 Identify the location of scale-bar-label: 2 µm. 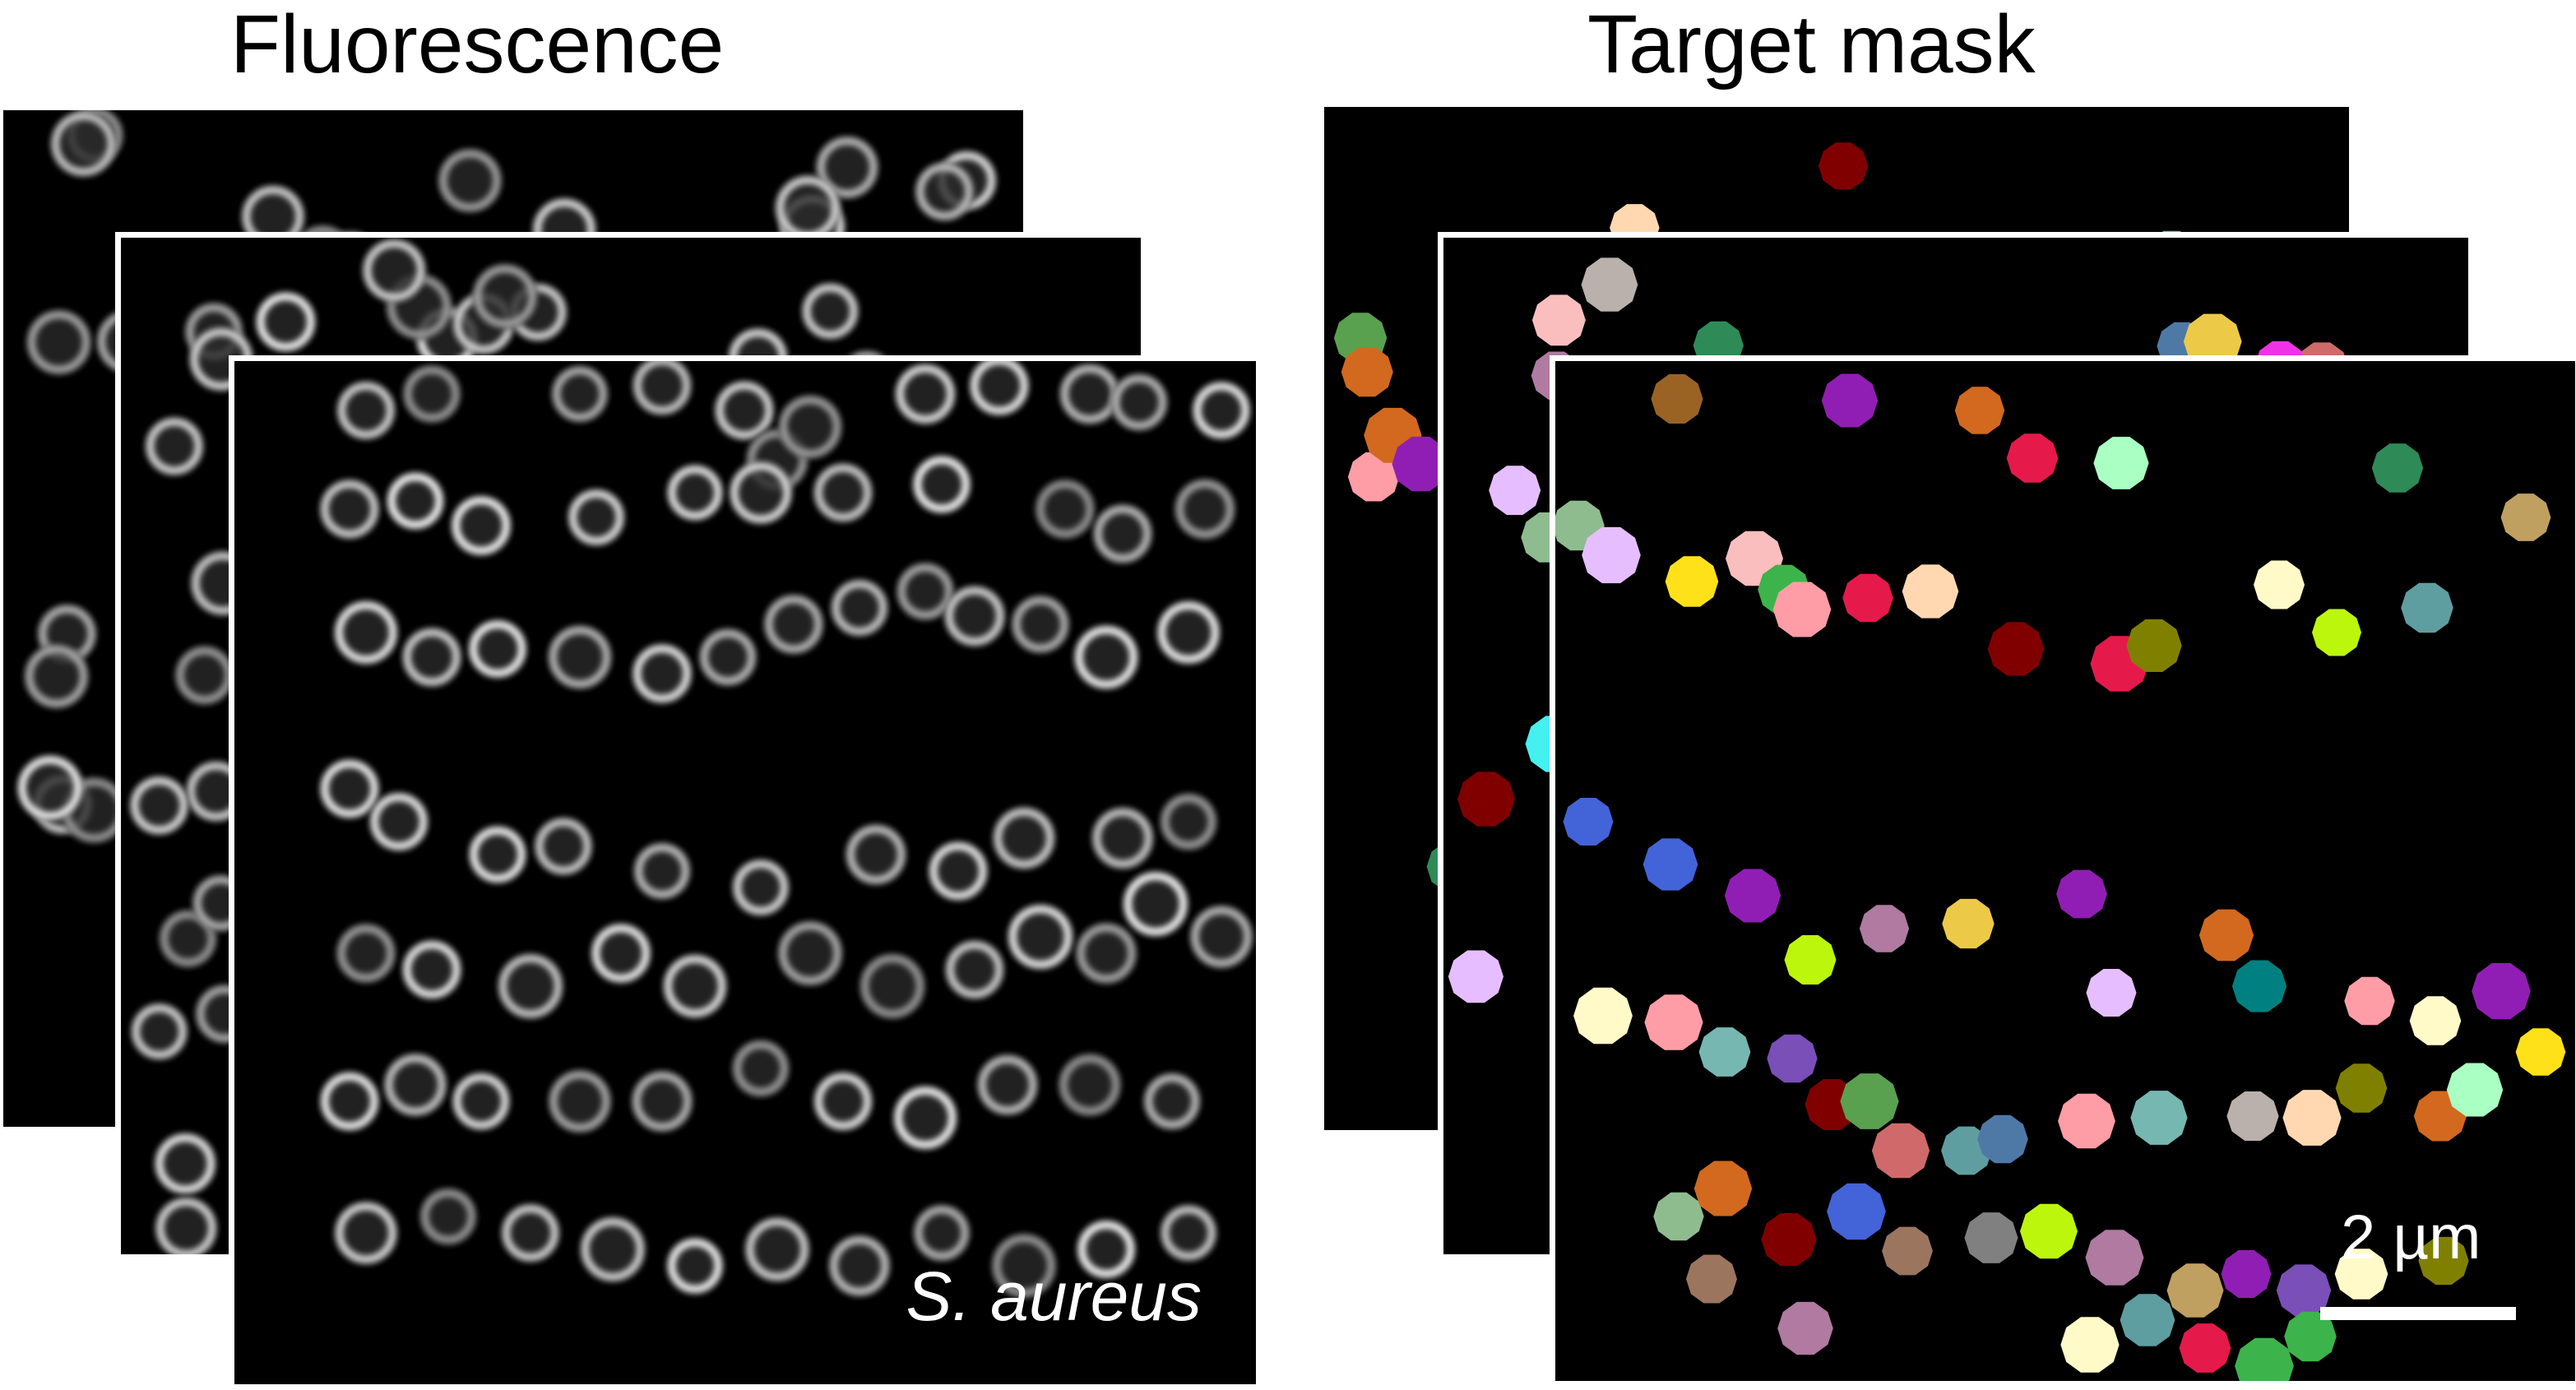
(2411, 1237).